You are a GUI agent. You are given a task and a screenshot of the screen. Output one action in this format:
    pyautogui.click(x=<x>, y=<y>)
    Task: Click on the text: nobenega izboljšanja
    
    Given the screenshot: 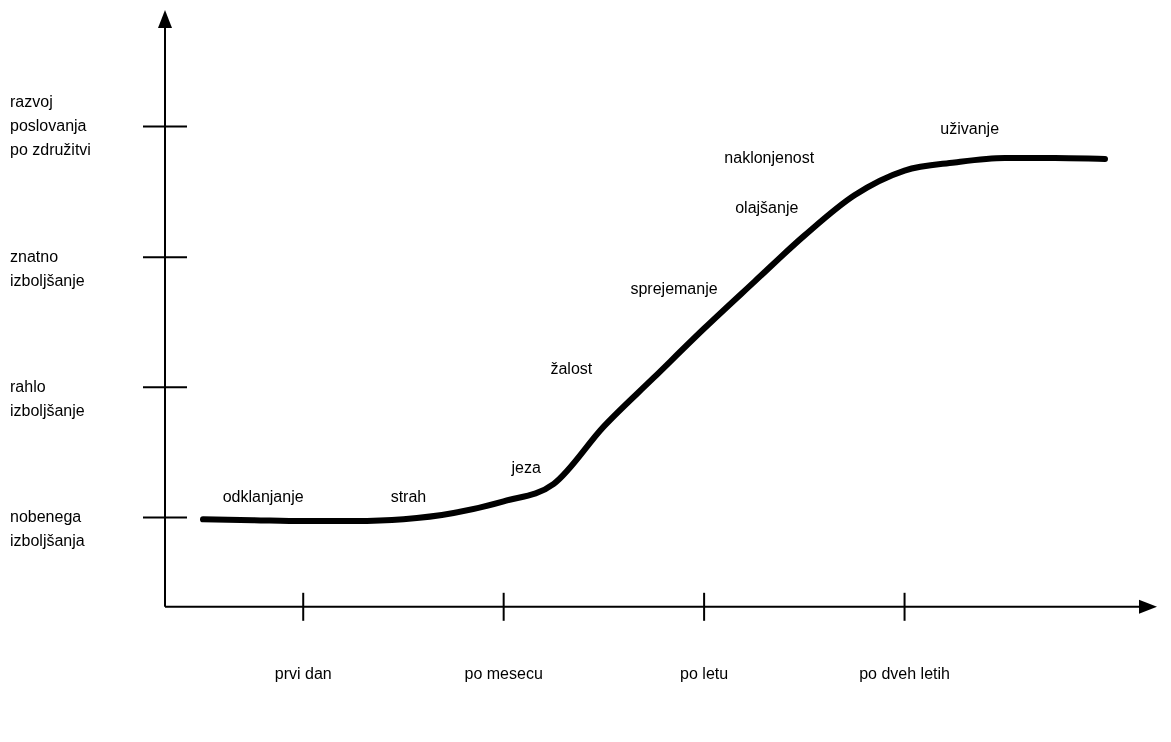 What is the action you would take?
    pyautogui.click(x=47, y=528)
    